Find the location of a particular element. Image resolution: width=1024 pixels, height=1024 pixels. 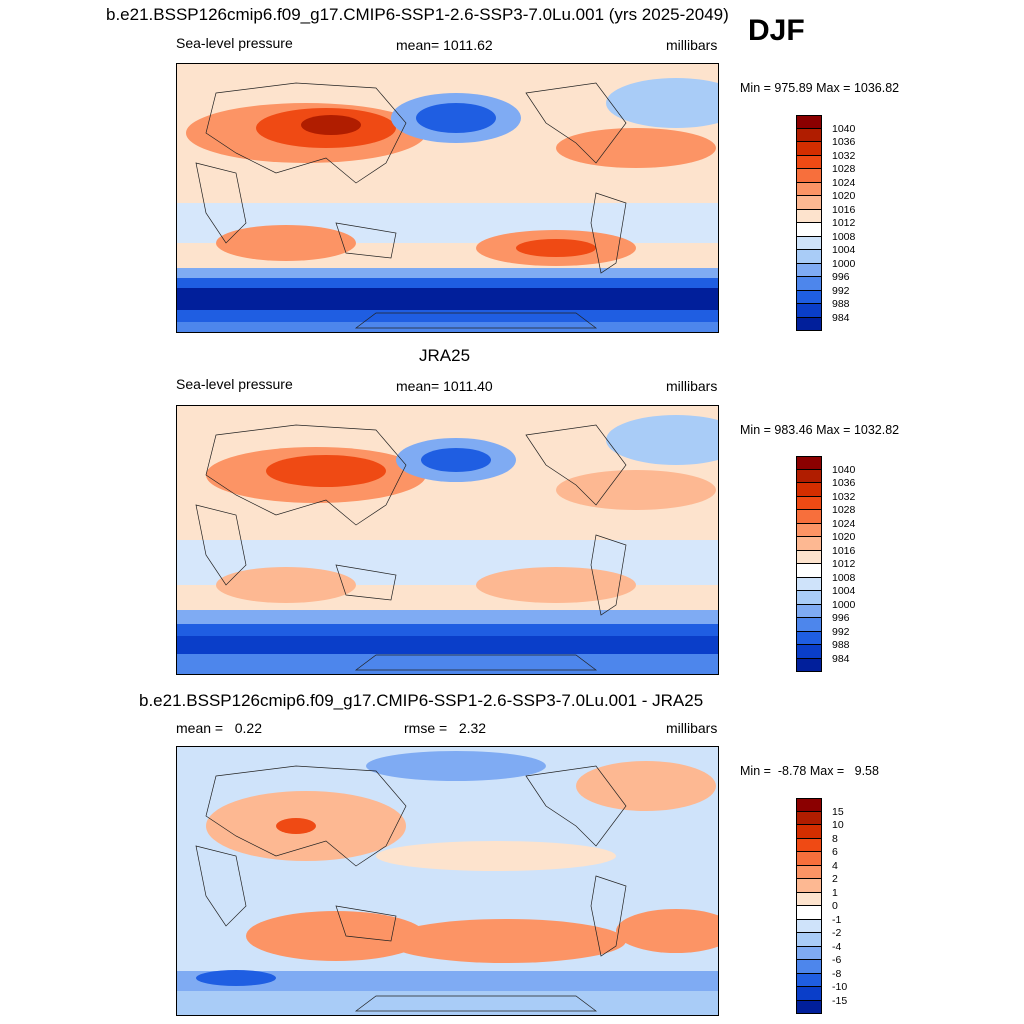

panel-3-map is located at coordinates (447, 881).